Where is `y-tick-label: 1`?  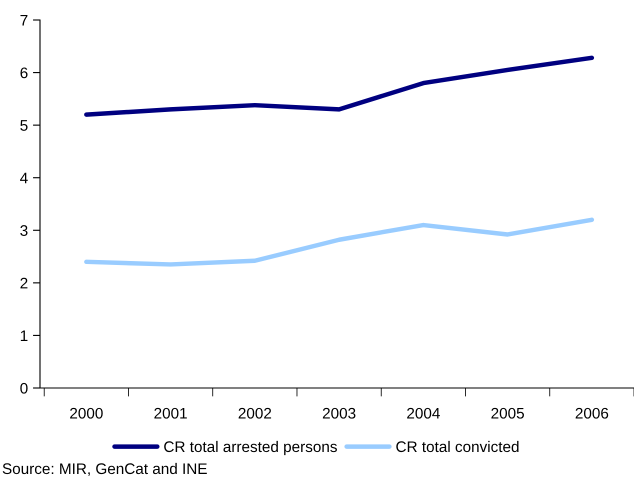 y-tick-label: 1 is located at coordinates (24, 335).